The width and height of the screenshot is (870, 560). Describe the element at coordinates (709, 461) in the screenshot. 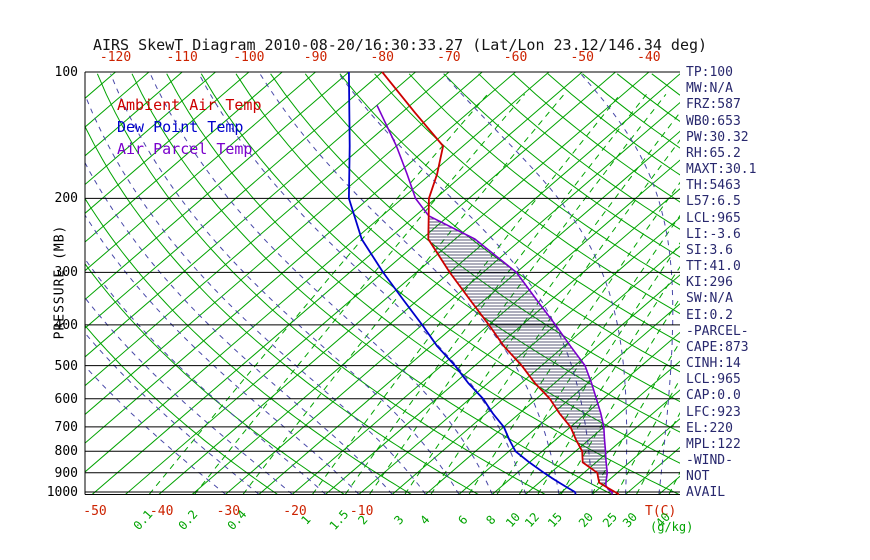

I see `stats-line: -WIND-` at that location.